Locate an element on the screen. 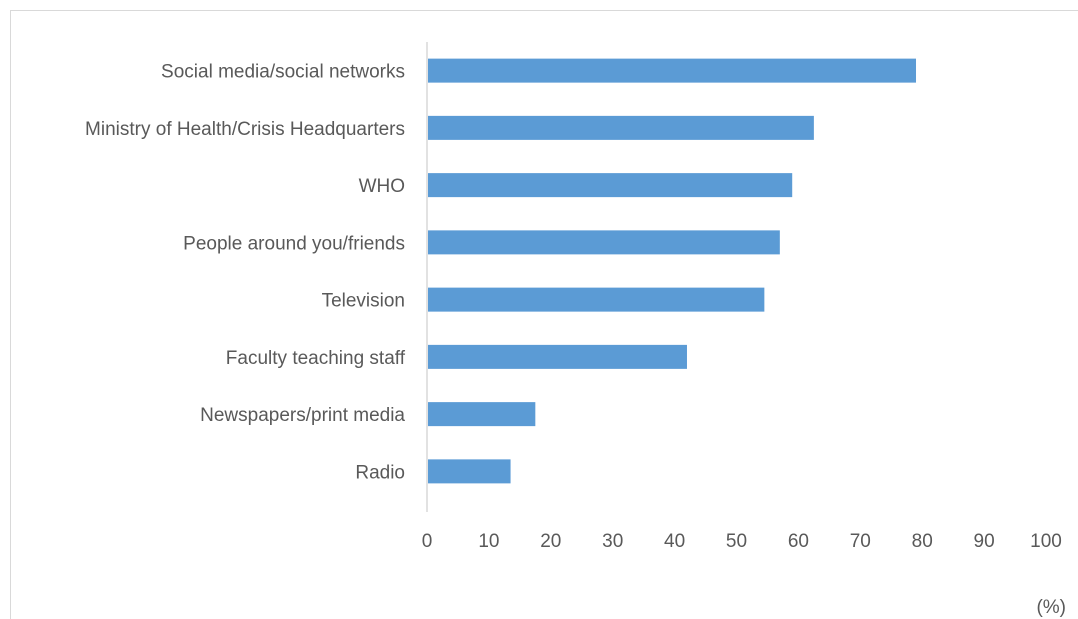  category-label: Newspapers/print media is located at coordinates (302, 415).